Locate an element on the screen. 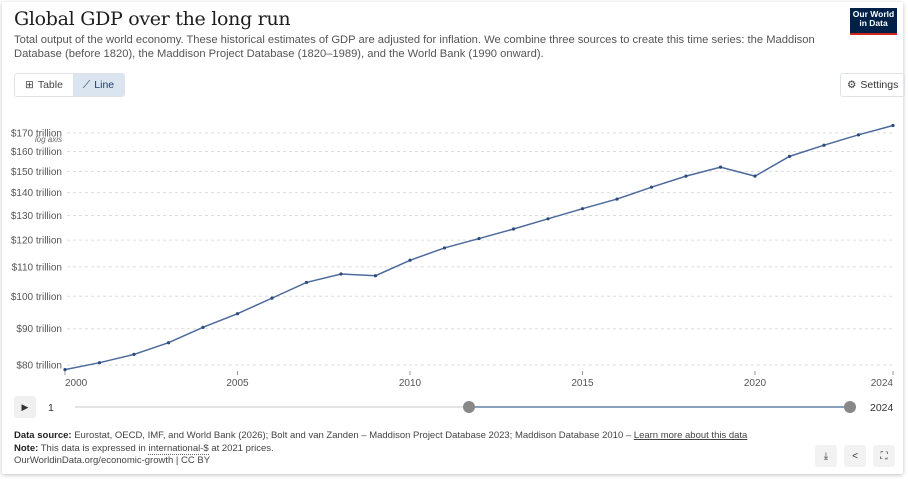 Image resolution: width=908 pixels, height=482 pixels. y-tick-label: $140 trillion is located at coordinates (36, 193).